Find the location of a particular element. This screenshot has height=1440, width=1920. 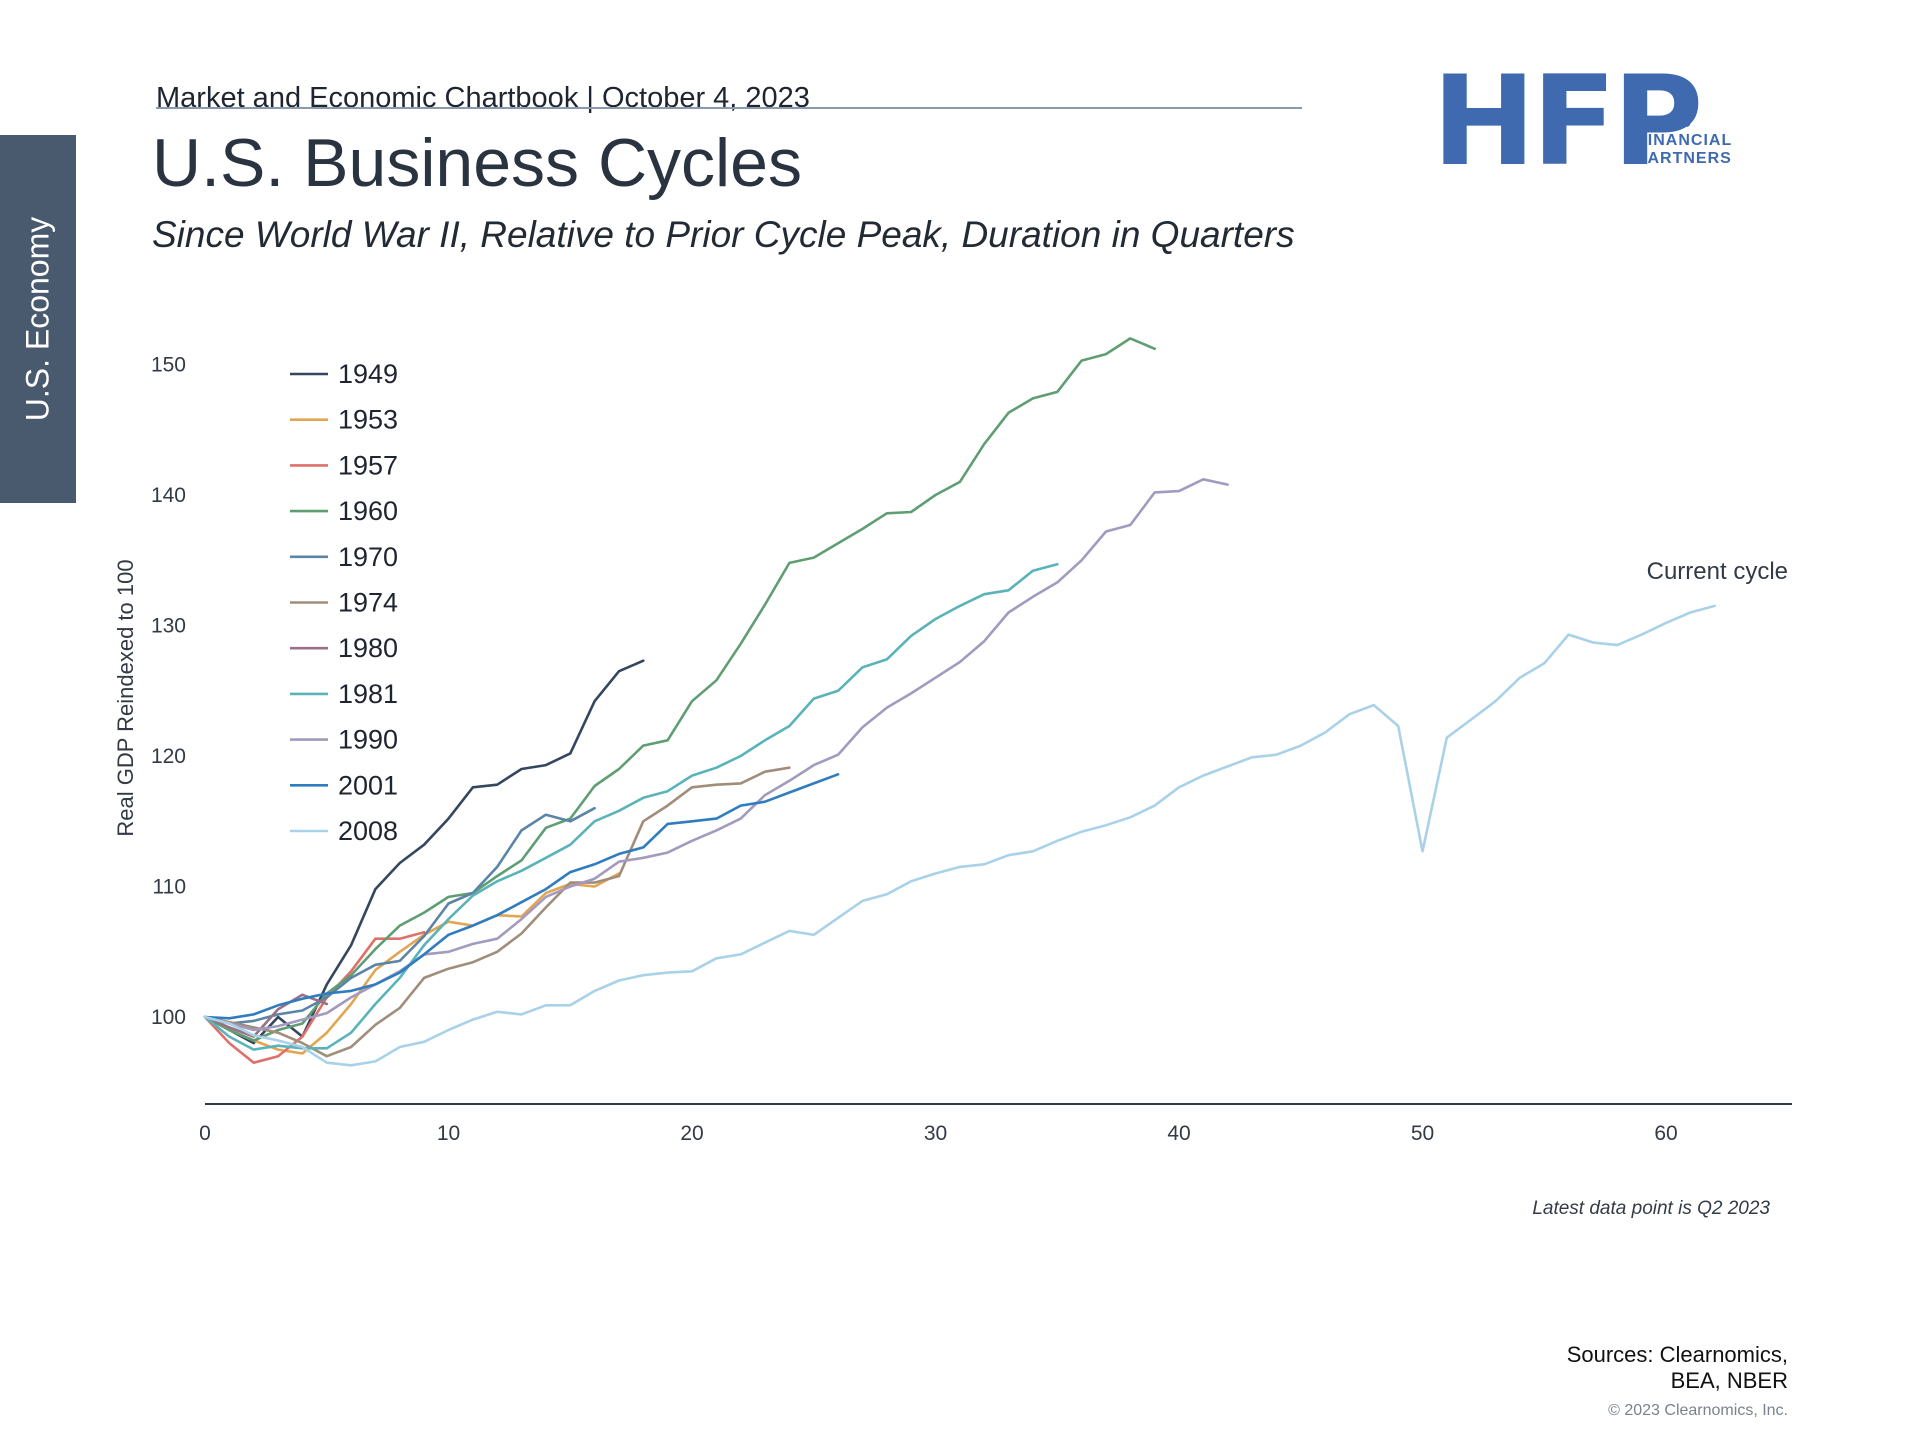

y-axis-label: Real GDP Reindexed to 100 is located at coordinates (125, 697).